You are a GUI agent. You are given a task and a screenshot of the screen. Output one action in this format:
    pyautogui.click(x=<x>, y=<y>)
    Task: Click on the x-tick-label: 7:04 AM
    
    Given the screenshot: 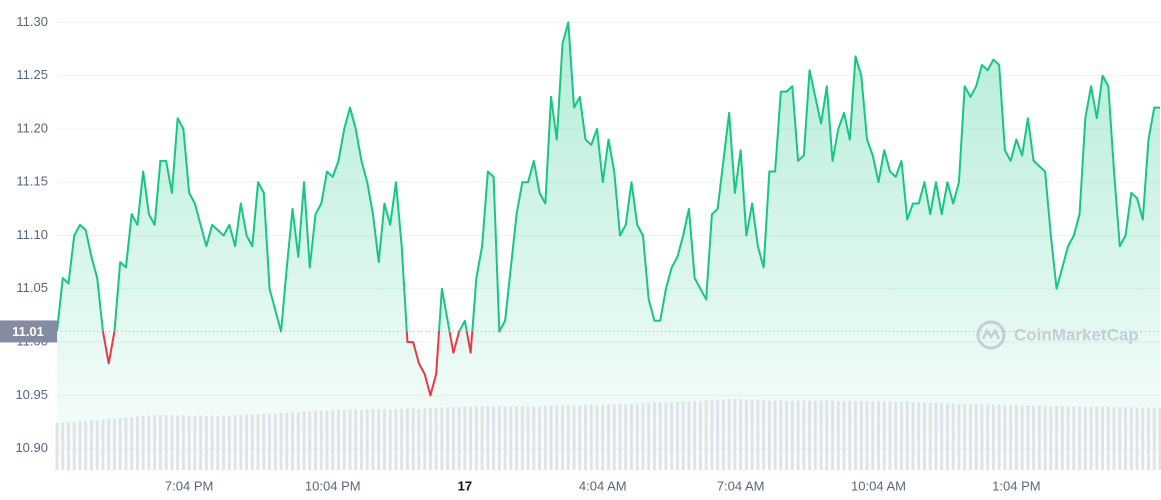 What is the action you would take?
    pyautogui.click(x=741, y=485)
    